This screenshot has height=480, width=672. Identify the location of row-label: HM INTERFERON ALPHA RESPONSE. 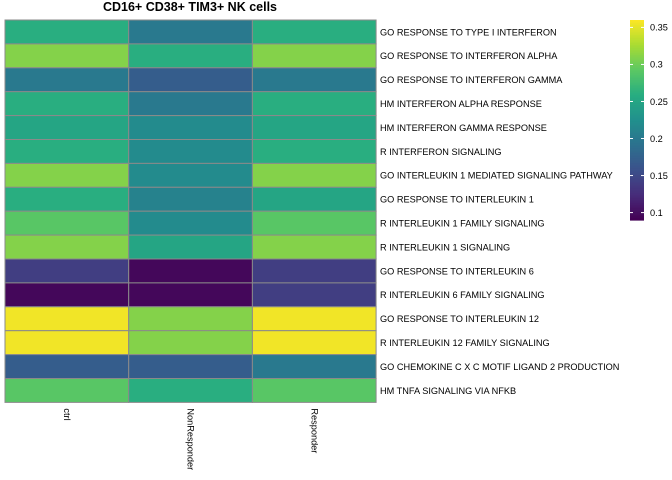
(461, 104).